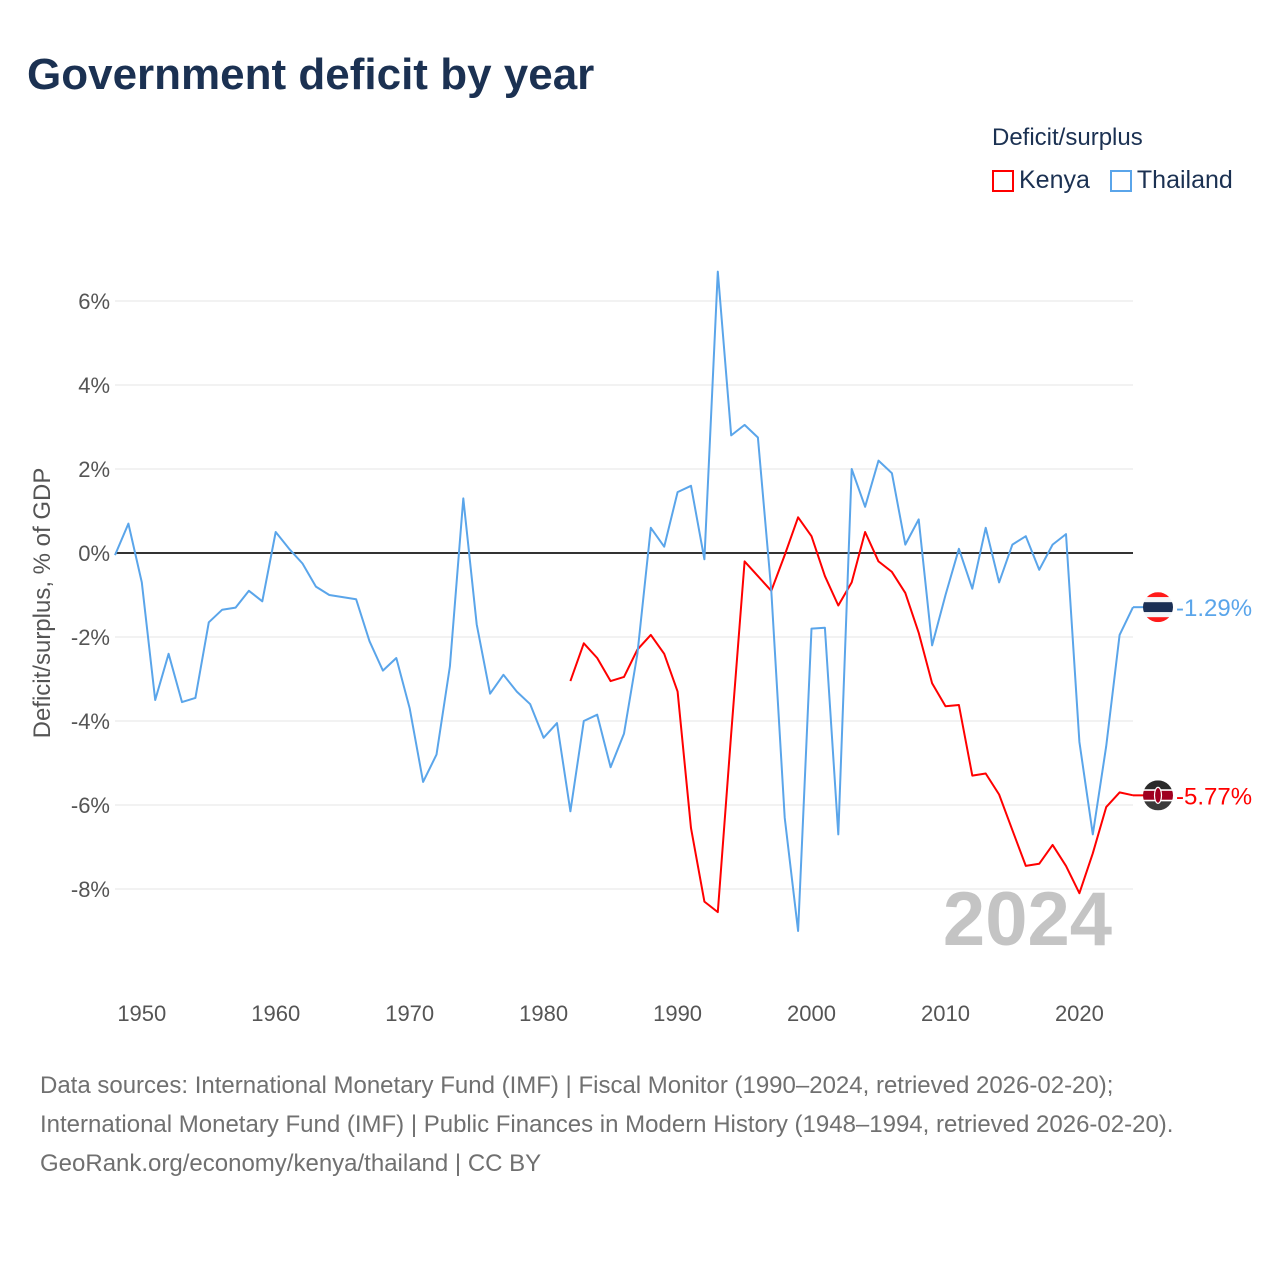 This screenshot has height=1280, width=1280. Describe the element at coordinates (90, 805) in the screenshot. I see `y-tick-label: -6%` at that location.